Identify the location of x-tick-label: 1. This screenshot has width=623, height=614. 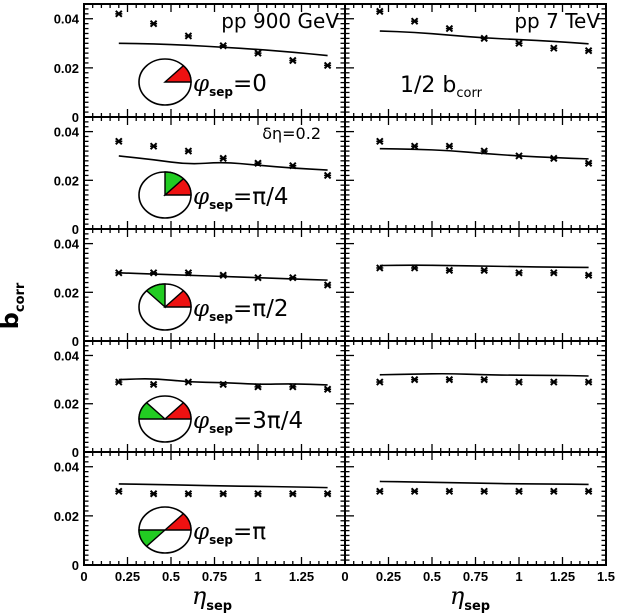
(257, 576).